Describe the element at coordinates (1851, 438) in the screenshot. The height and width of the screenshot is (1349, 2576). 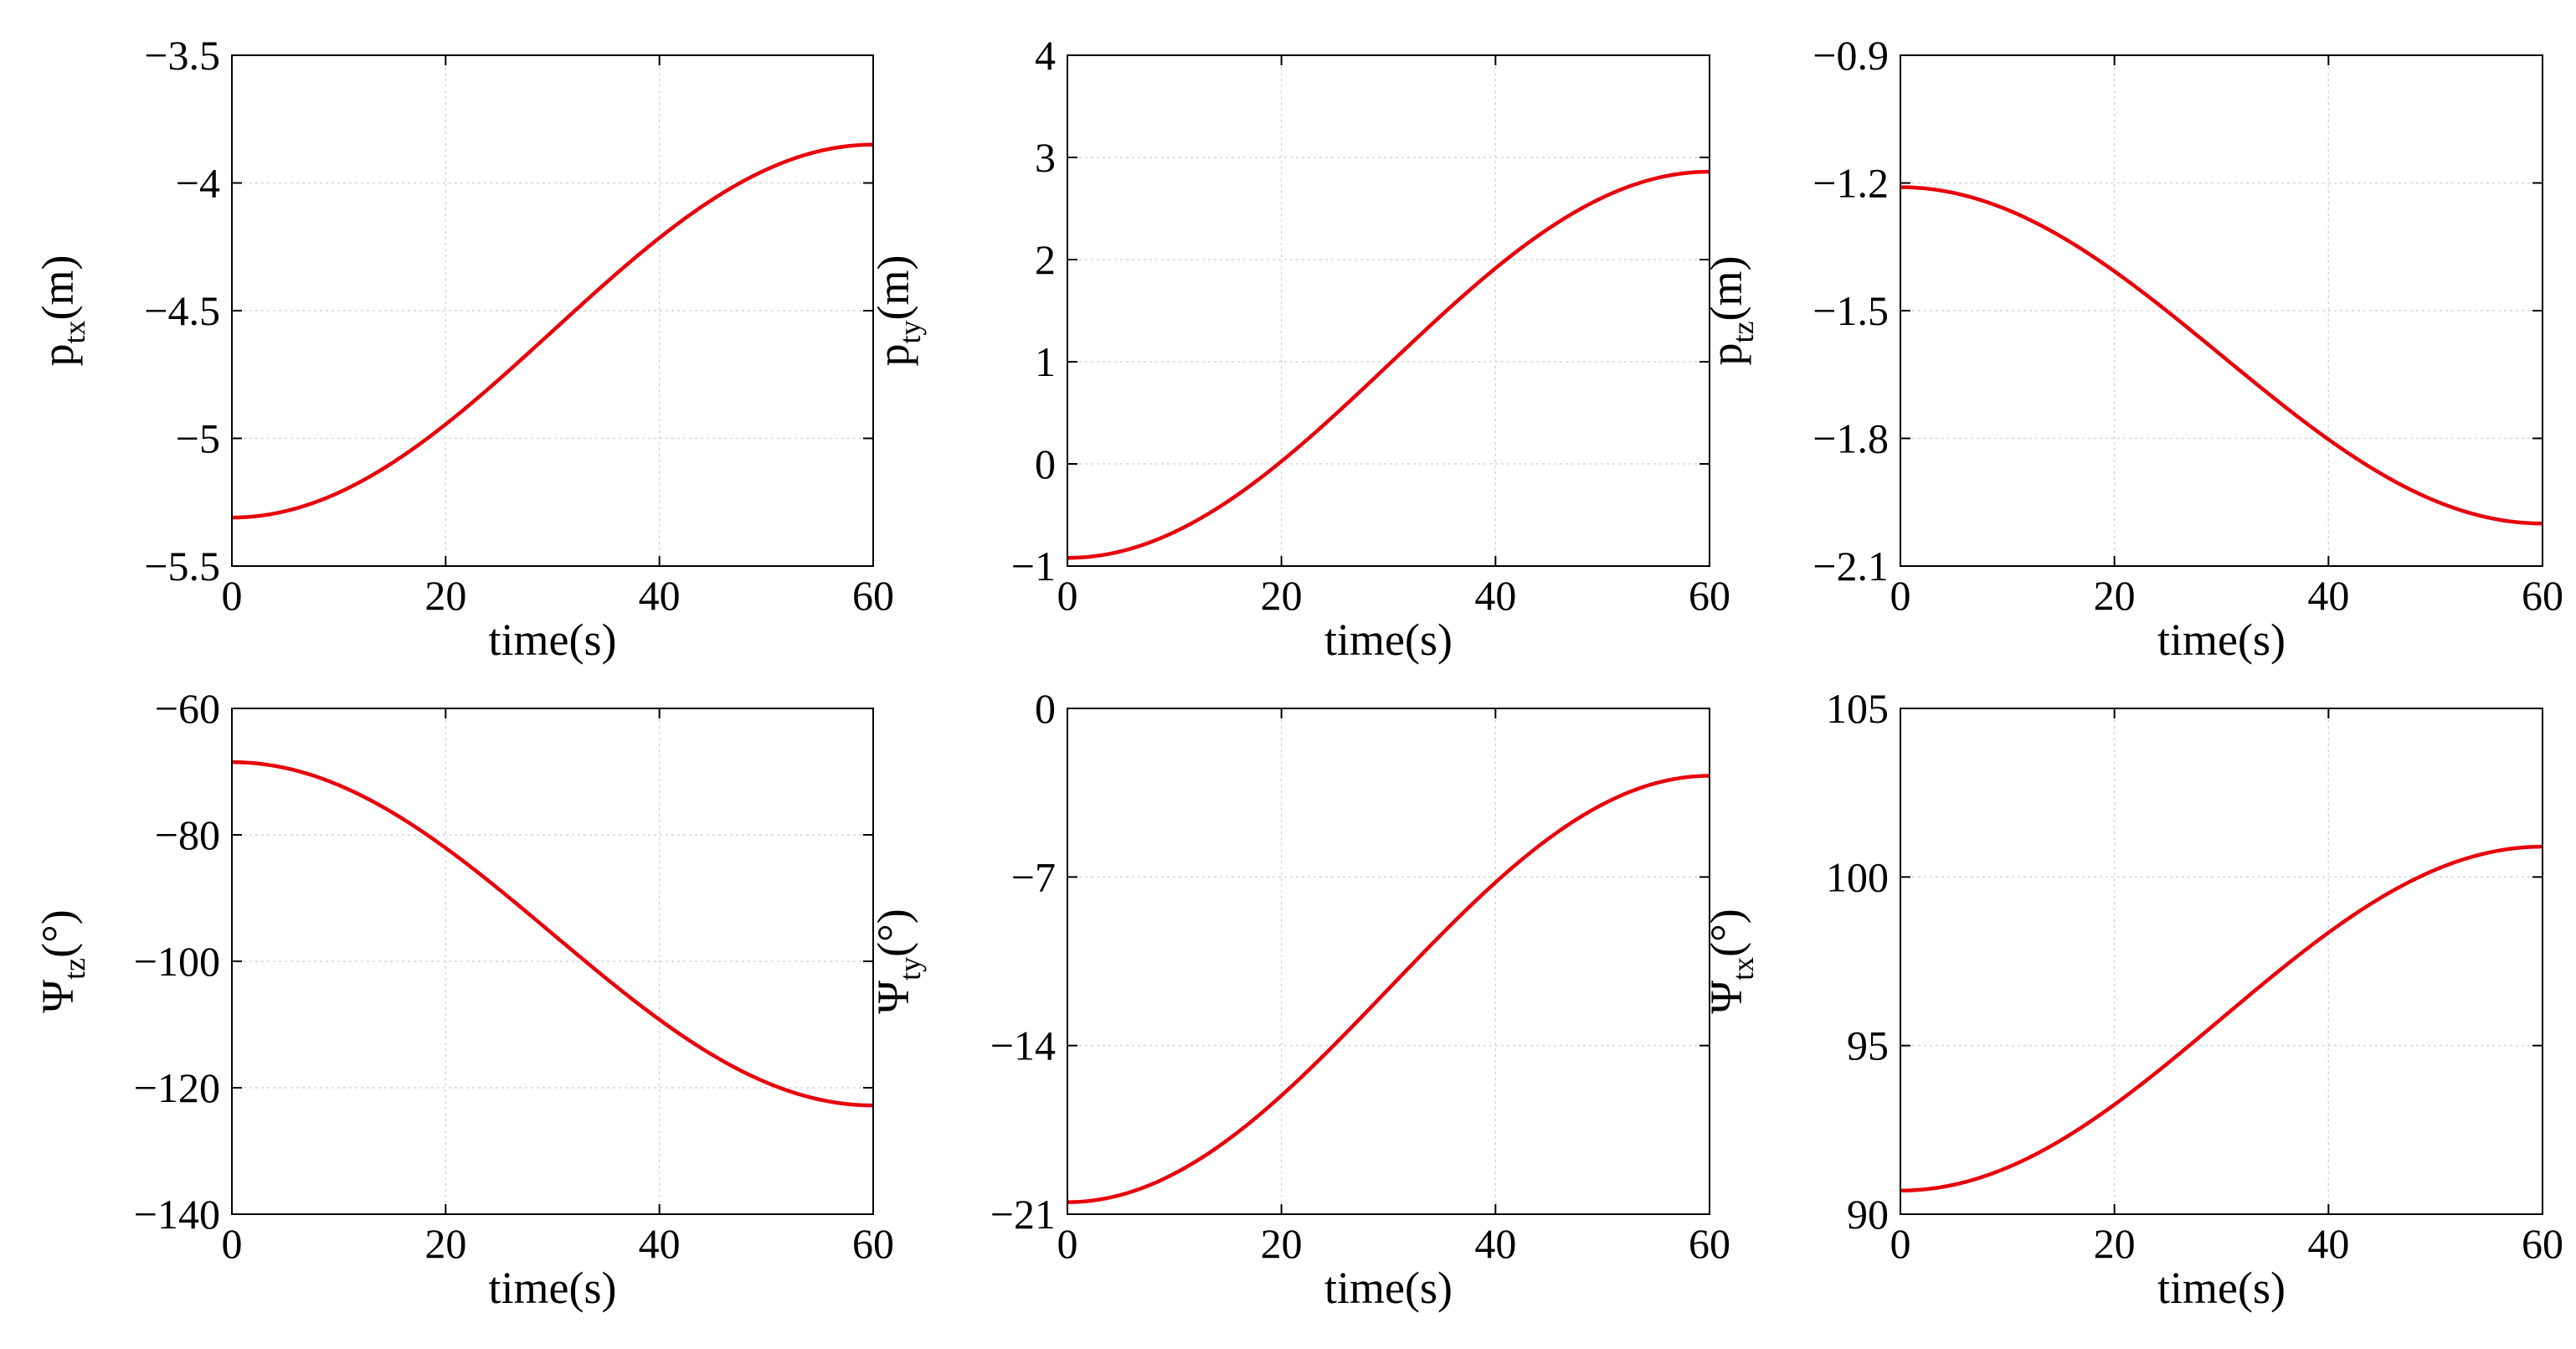
I see `y-tick-label: −1.8` at that location.